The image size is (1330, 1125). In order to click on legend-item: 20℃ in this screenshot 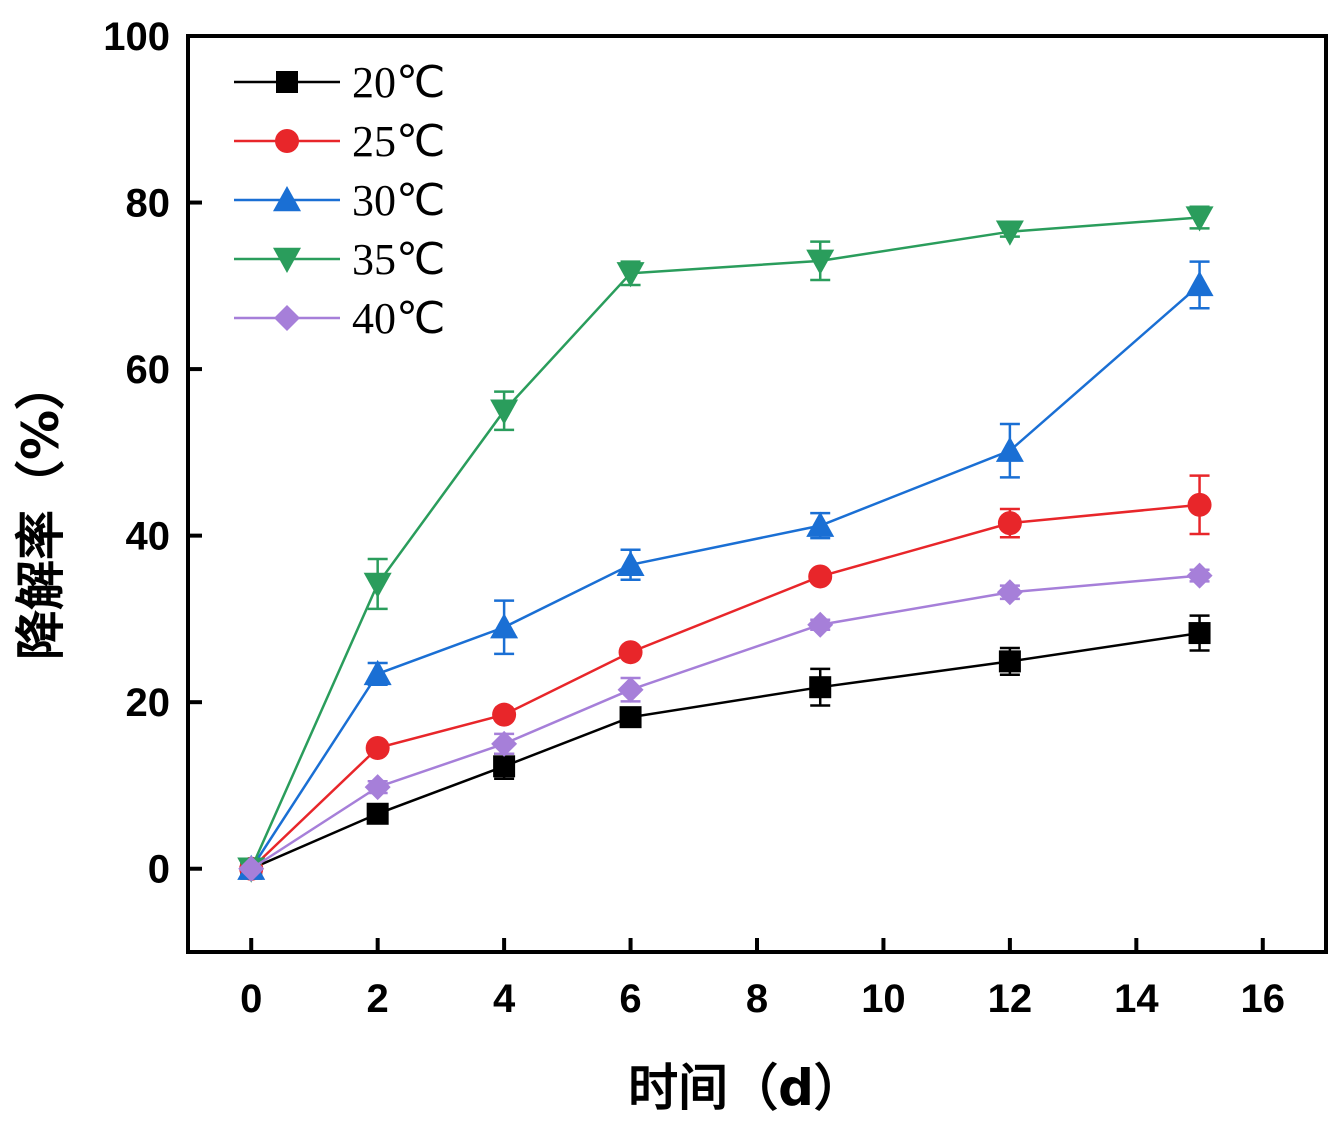, I will do `click(339, 82)`.